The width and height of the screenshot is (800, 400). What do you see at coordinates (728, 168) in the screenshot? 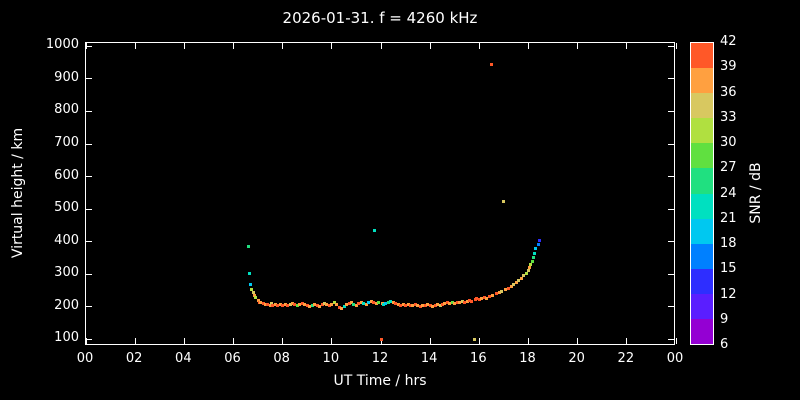
I see `colorbar-tick-label: 27` at bounding box center [728, 168].